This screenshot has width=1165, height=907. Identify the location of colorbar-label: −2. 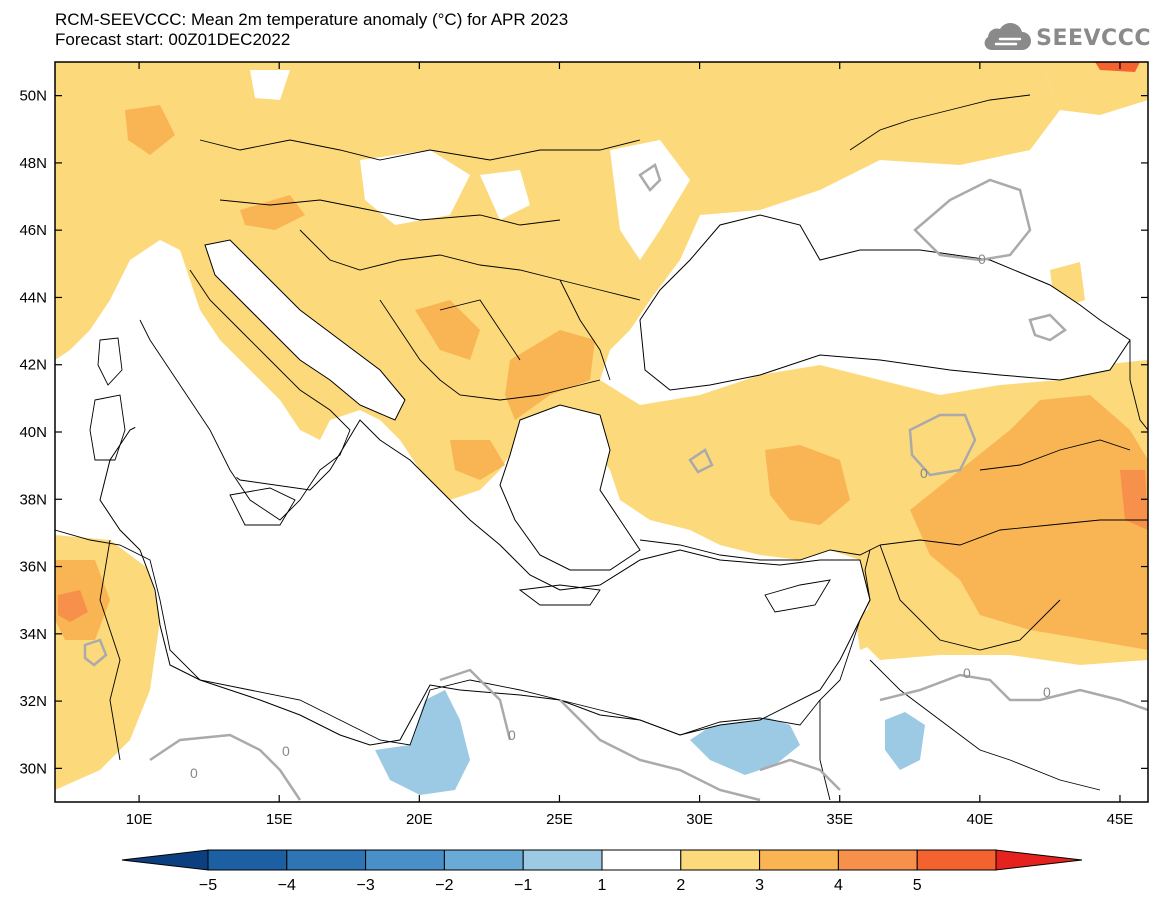
(444, 885).